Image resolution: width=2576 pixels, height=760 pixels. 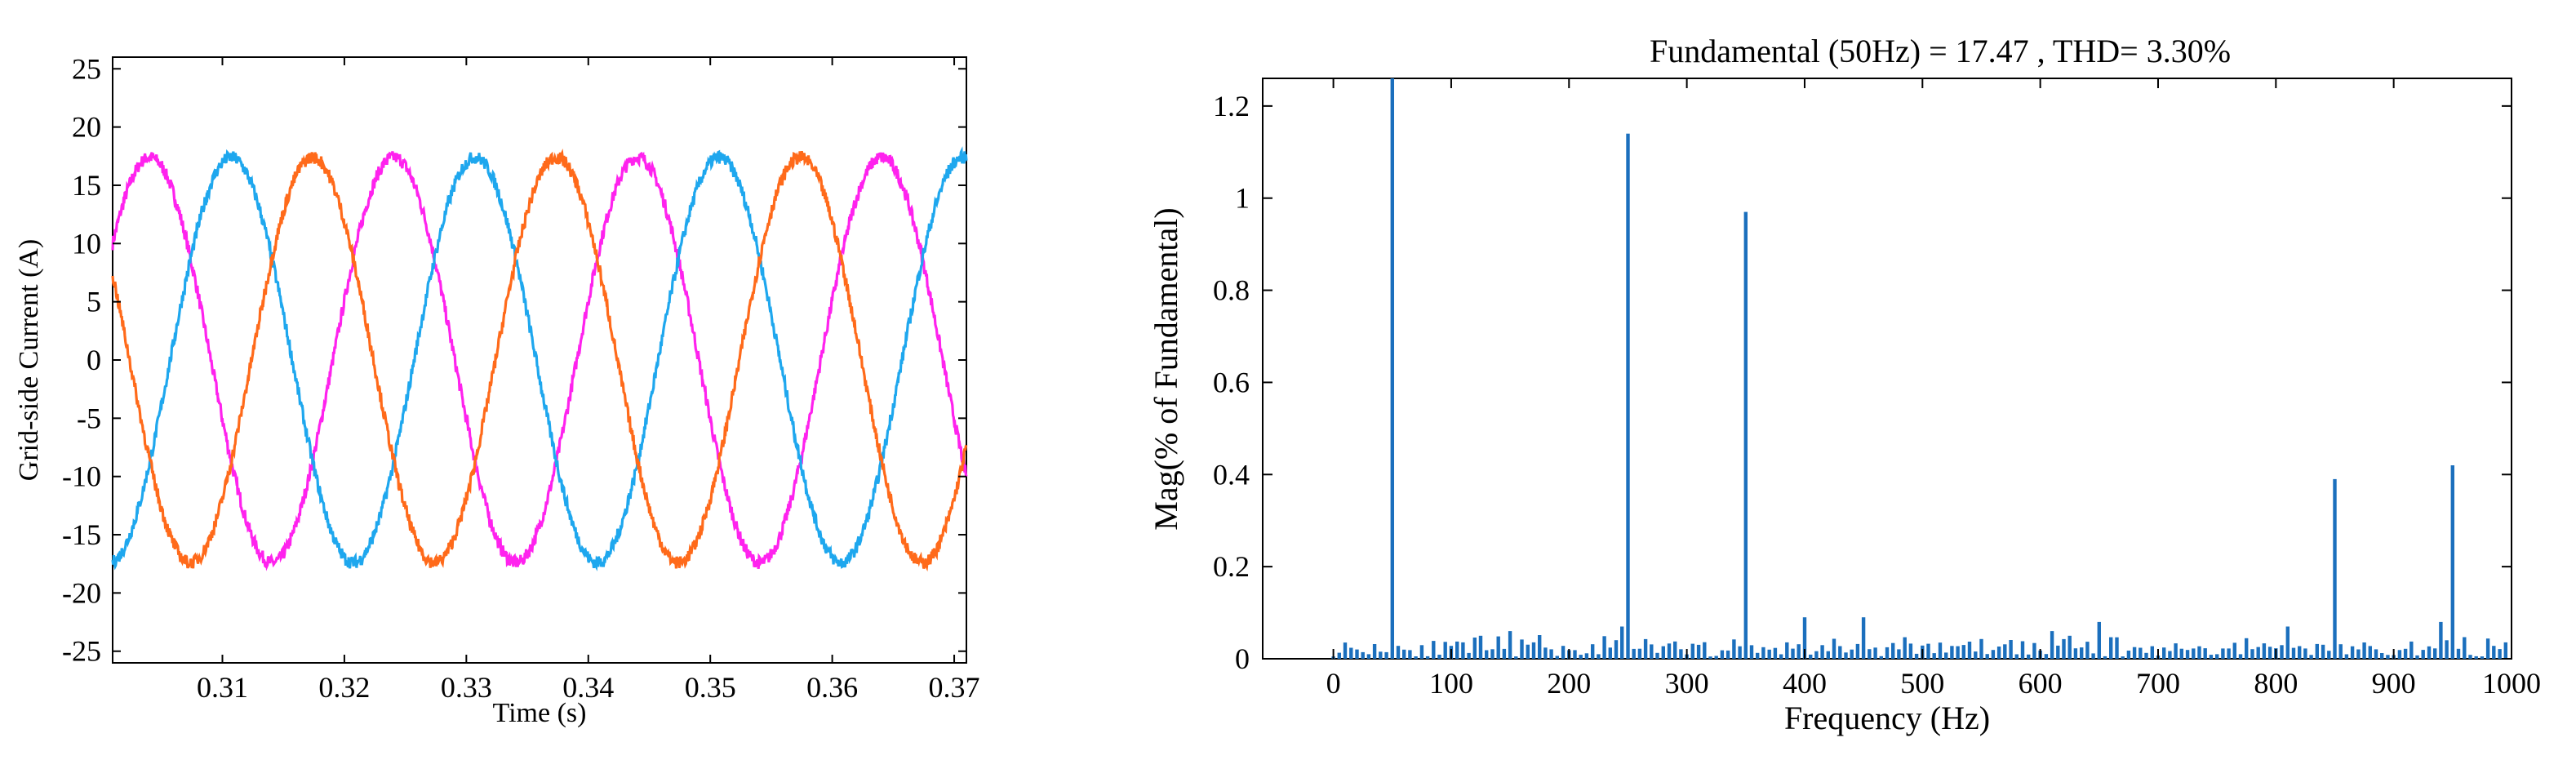 I want to click on current-y-tick-label: 15, so click(x=86, y=185).